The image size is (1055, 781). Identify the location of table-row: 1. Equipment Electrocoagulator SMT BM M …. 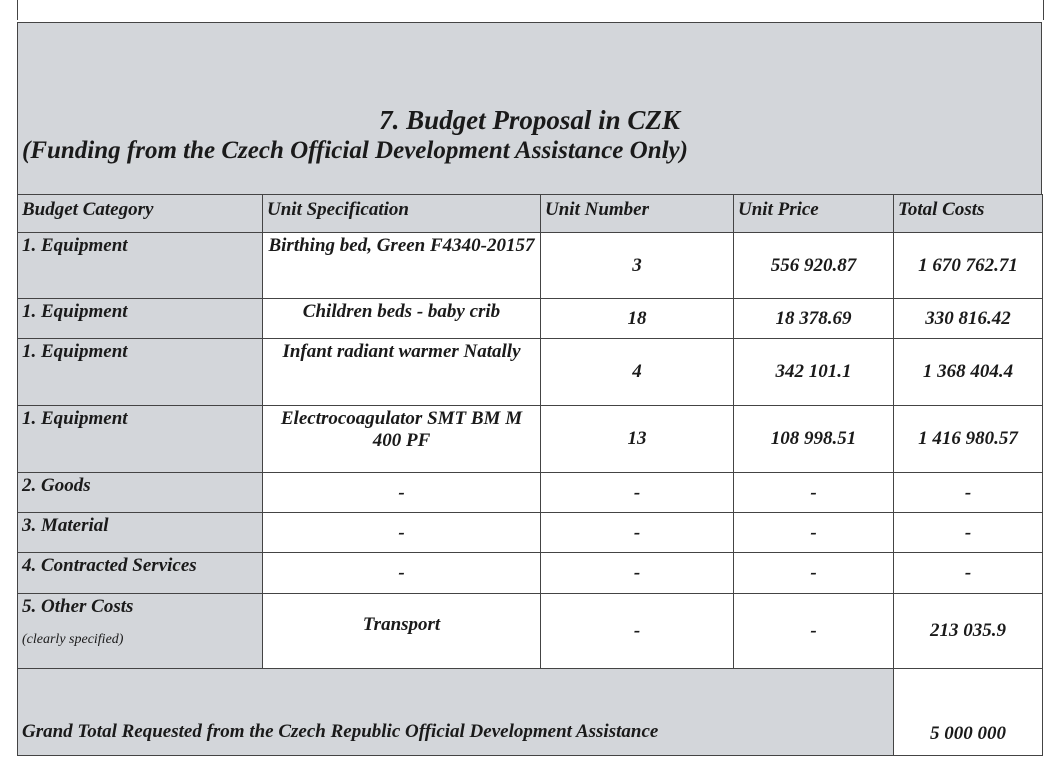
(530, 439).